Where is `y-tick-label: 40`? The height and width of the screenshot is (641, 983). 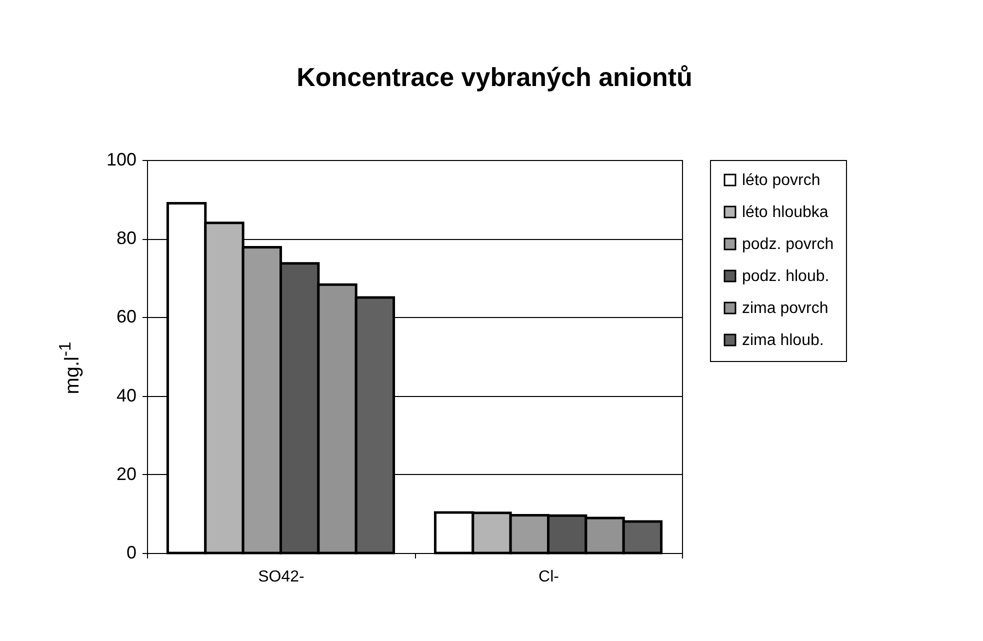 y-tick-label: 40 is located at coordinates (126, 395).